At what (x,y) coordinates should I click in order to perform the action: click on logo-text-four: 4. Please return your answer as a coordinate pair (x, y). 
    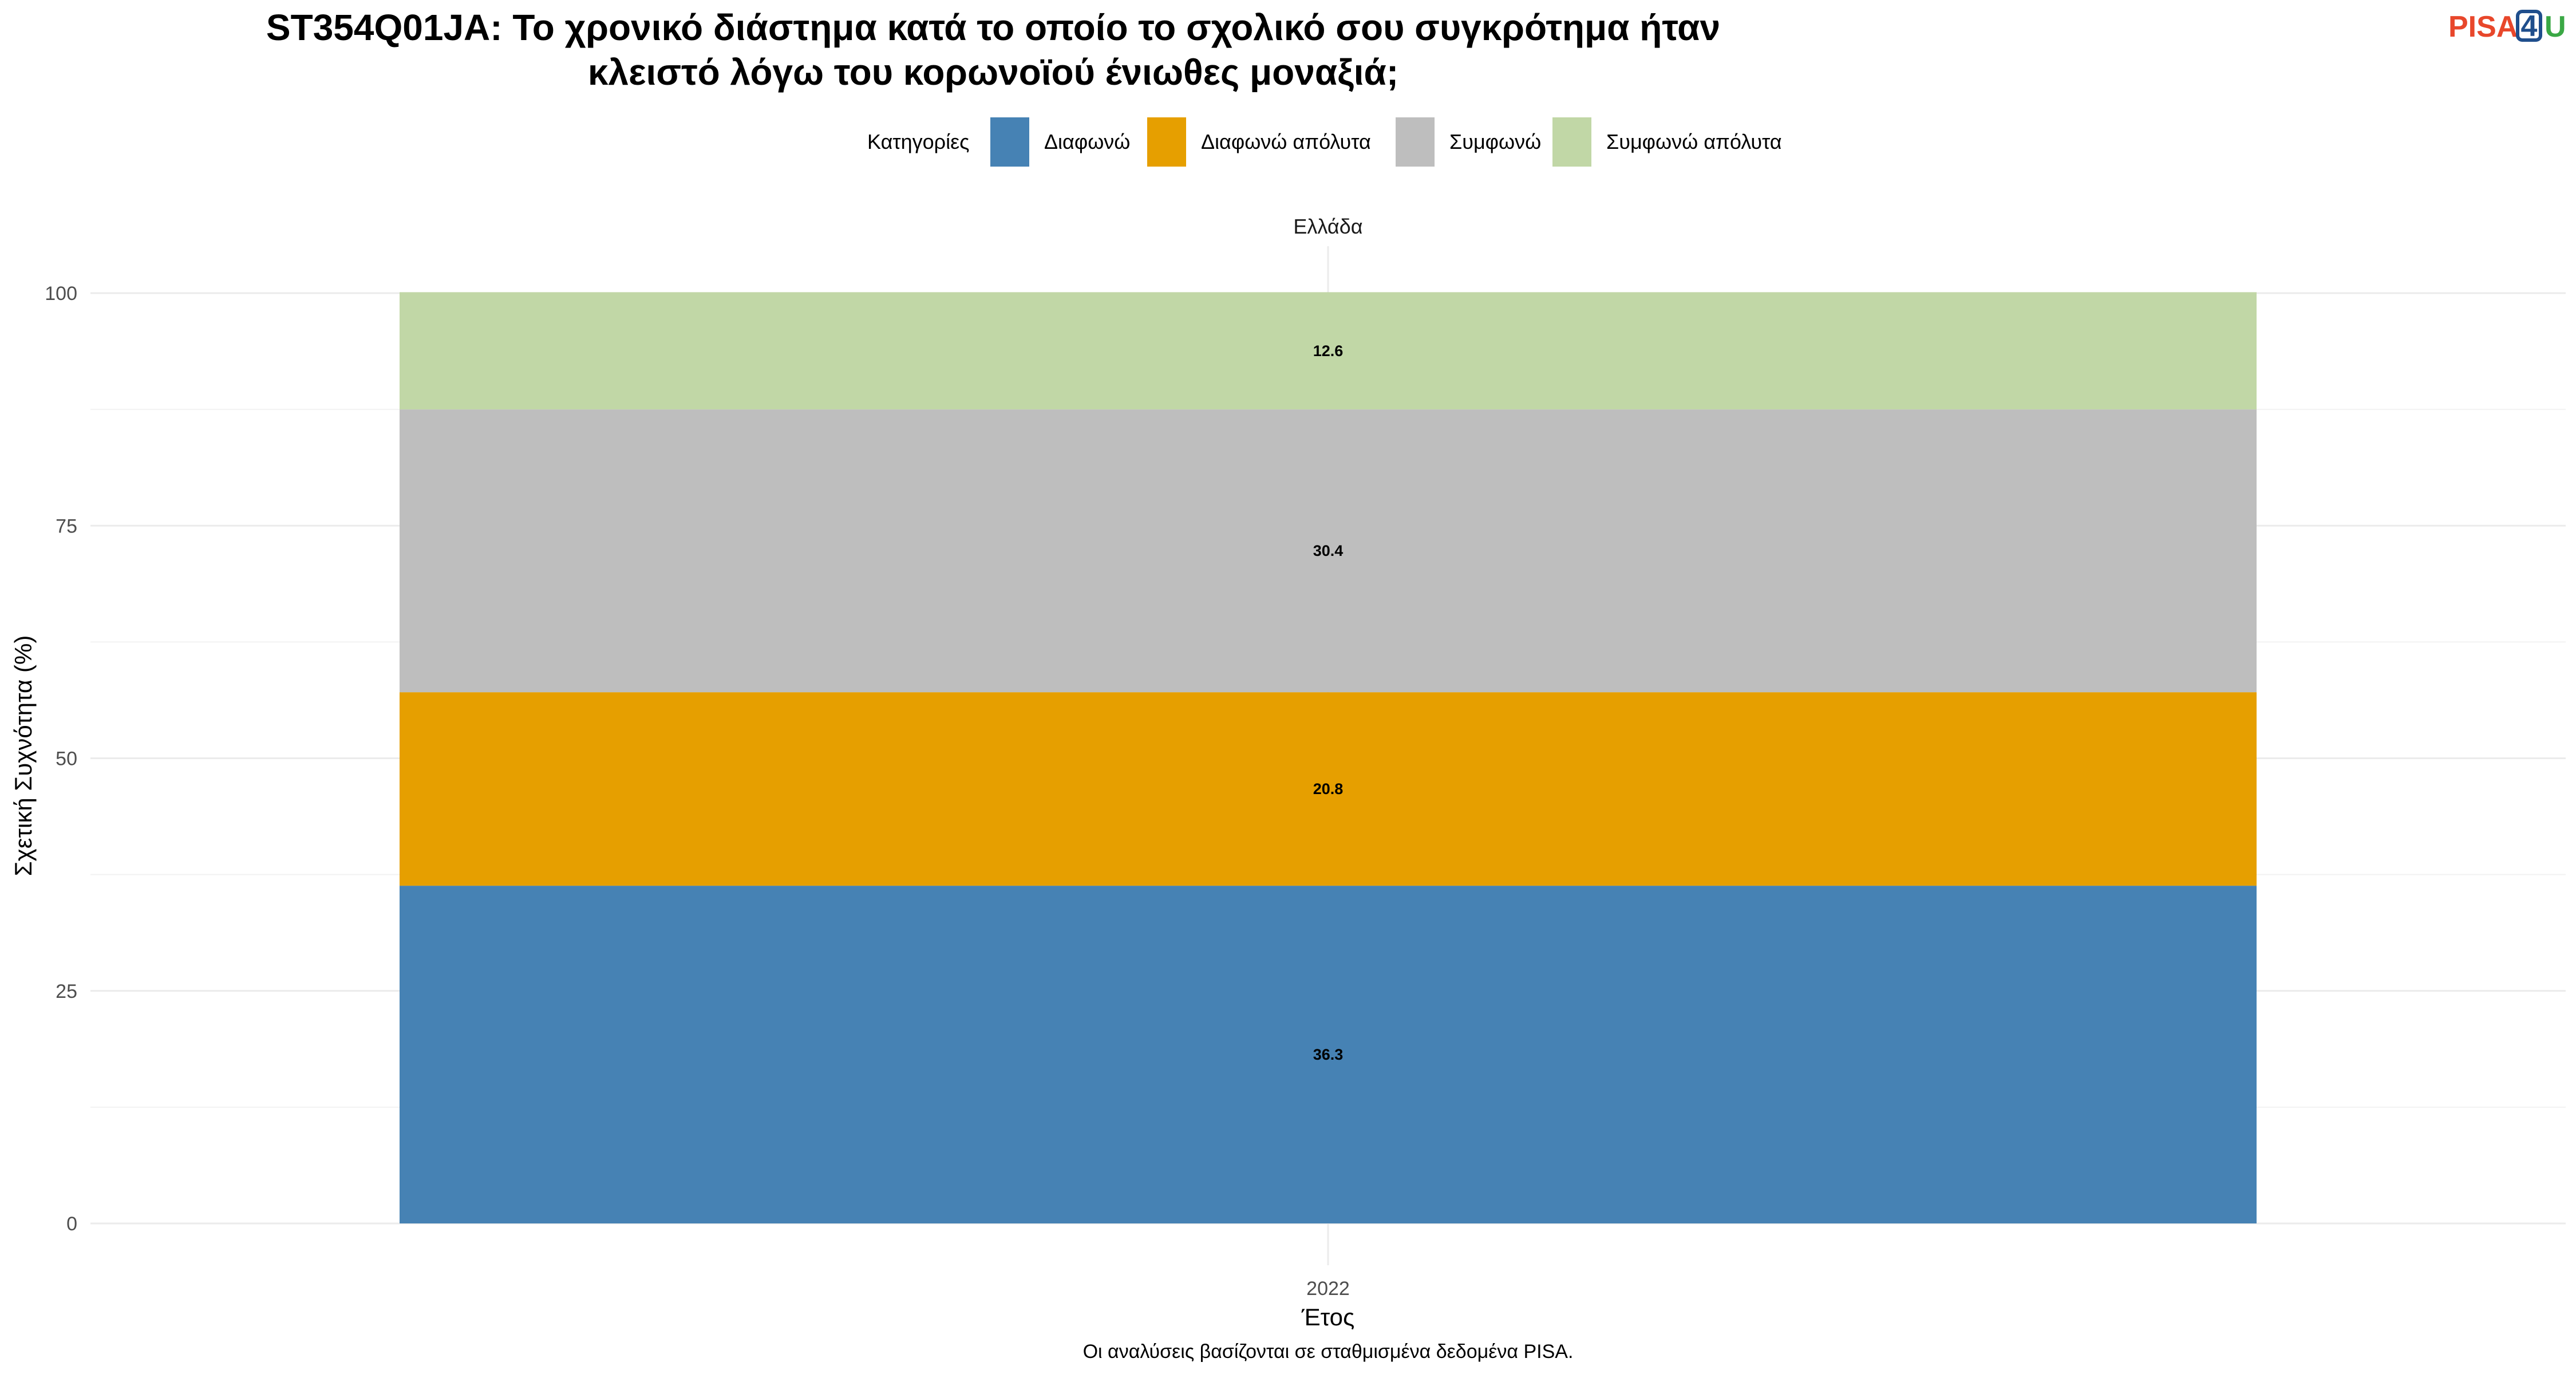
    Looking at the image, I should click on (2529, 27).